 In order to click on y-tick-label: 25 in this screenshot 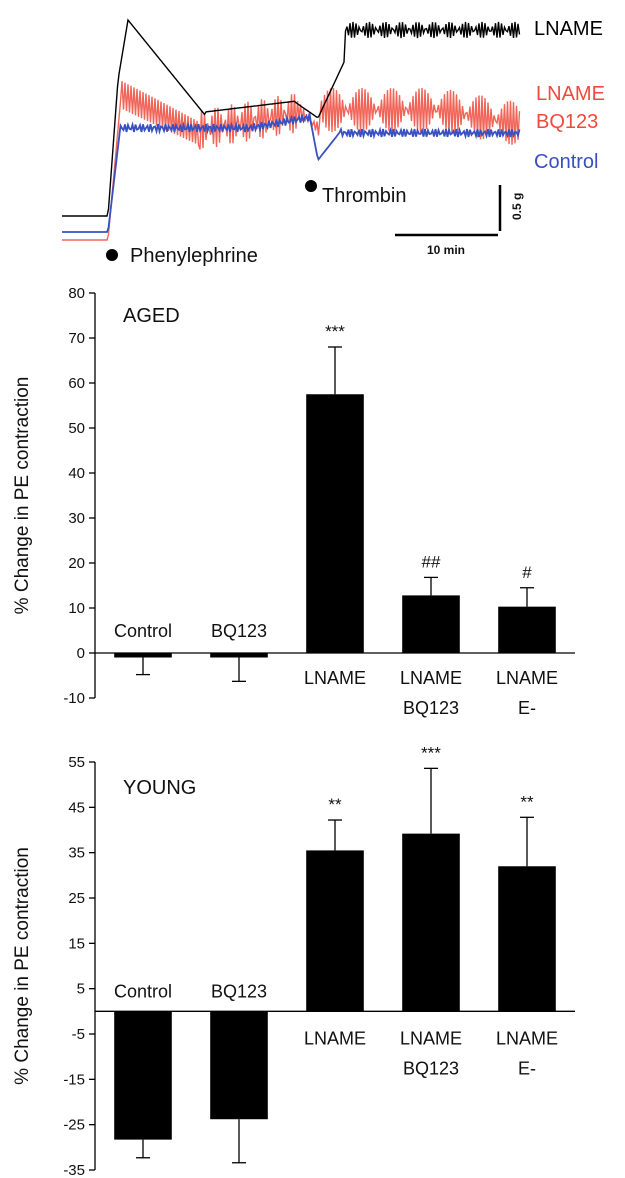, I will do `click(76, 898)`.